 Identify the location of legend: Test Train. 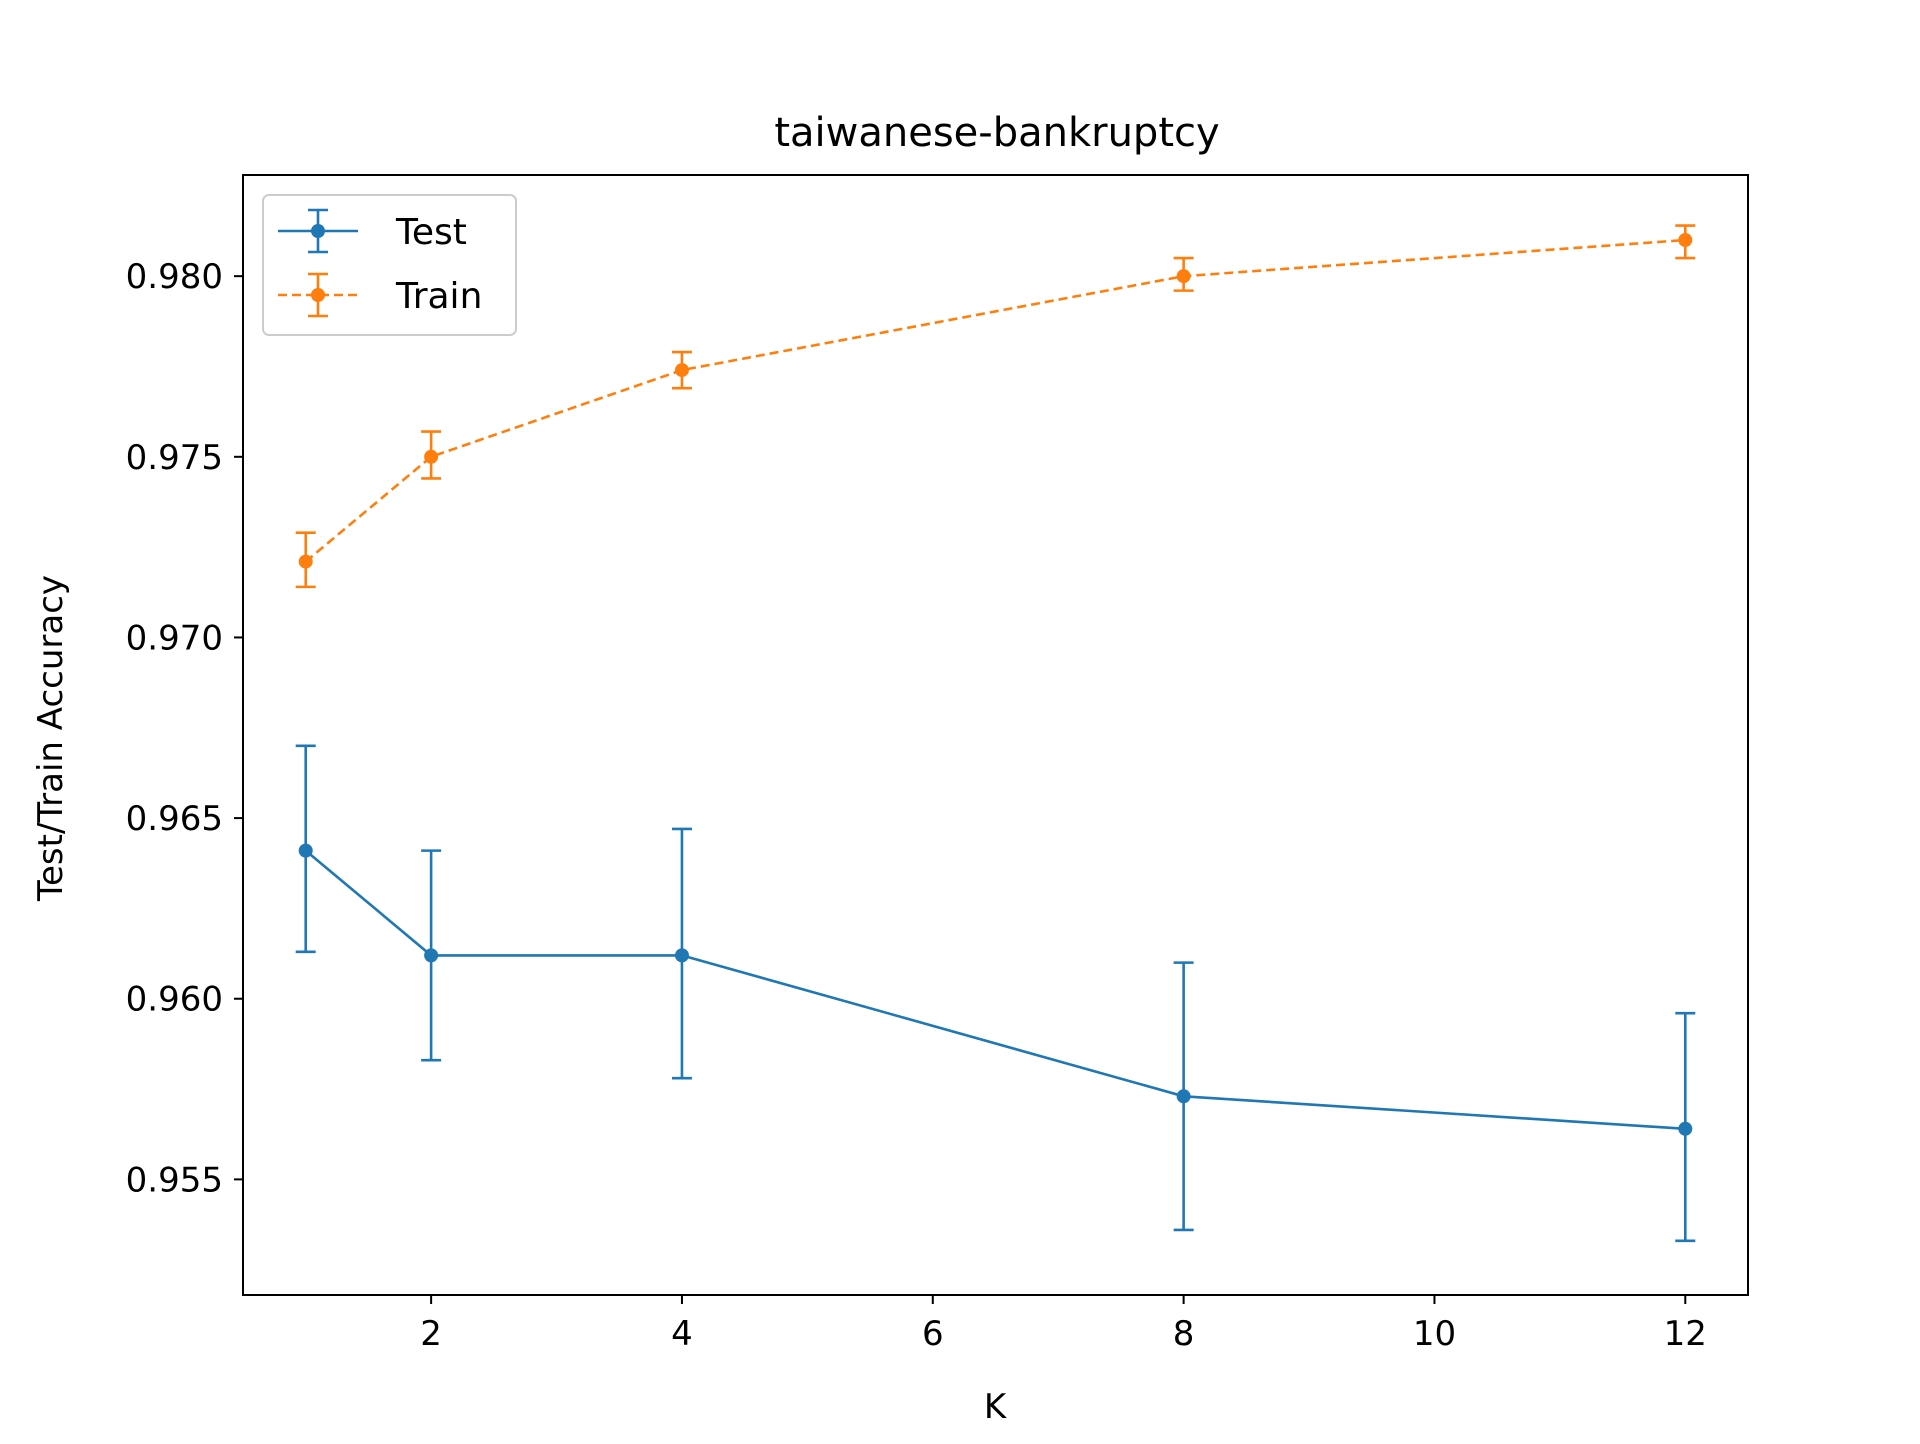
(389, 265).